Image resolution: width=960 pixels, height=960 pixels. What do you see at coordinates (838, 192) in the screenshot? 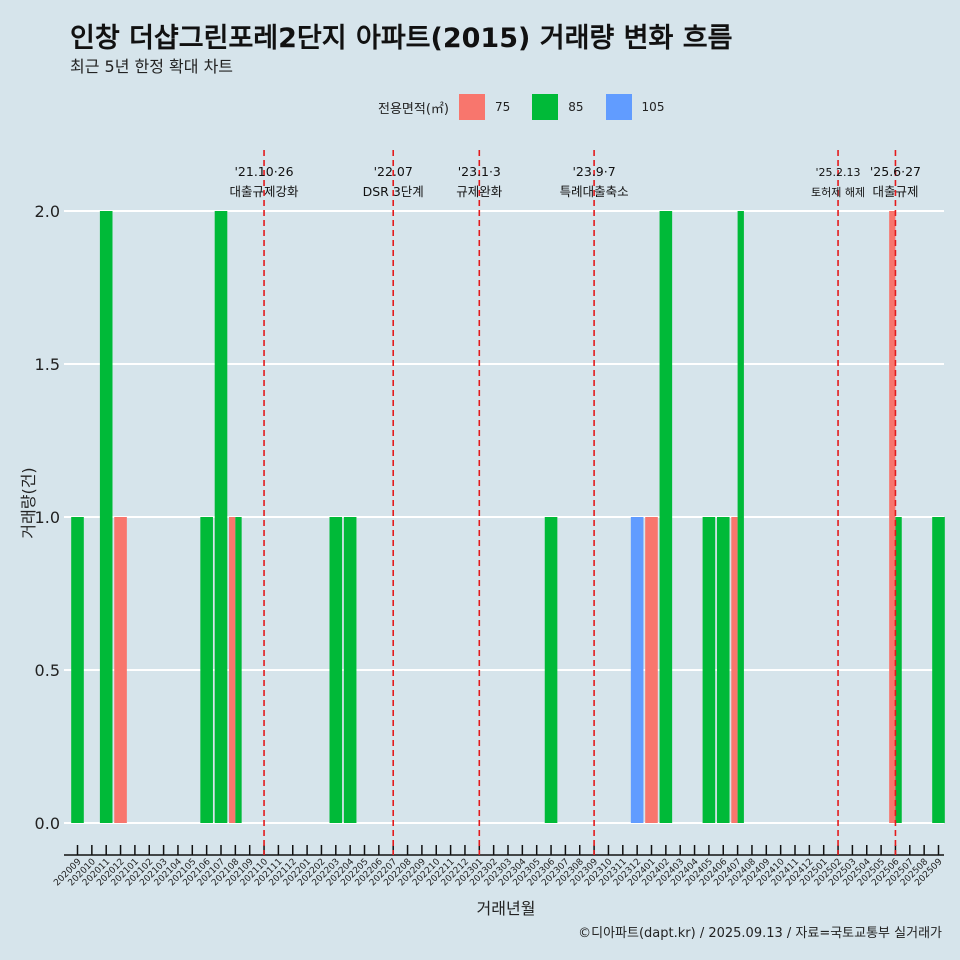
I see `event-desc-label: 토허제 해제` at bounding box center [838, 192].